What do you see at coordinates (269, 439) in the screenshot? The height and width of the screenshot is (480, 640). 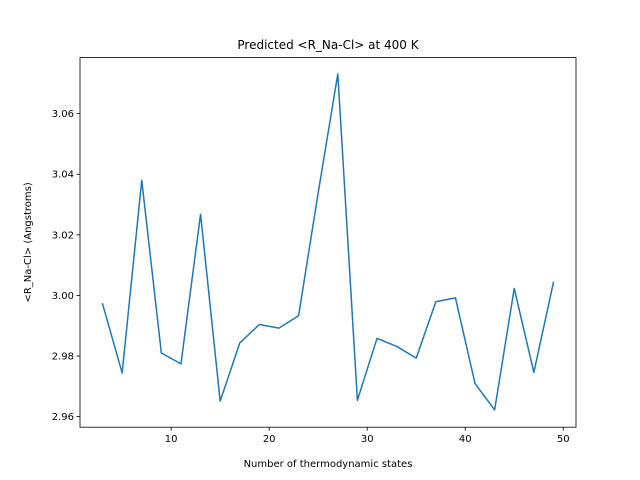 I see `x-tick-label: 20` at bounding box center [269, 439].